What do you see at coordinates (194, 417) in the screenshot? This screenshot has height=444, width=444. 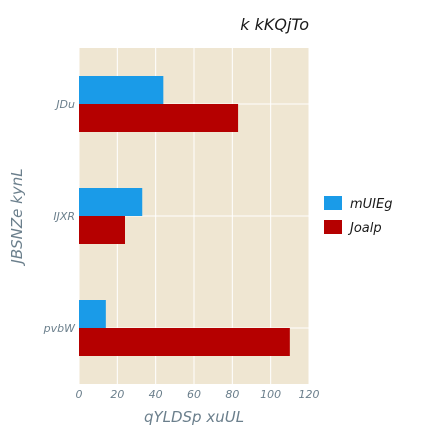 I see `x-axis-label: qYLDSp xuUL` at bounding box center [194, 417].